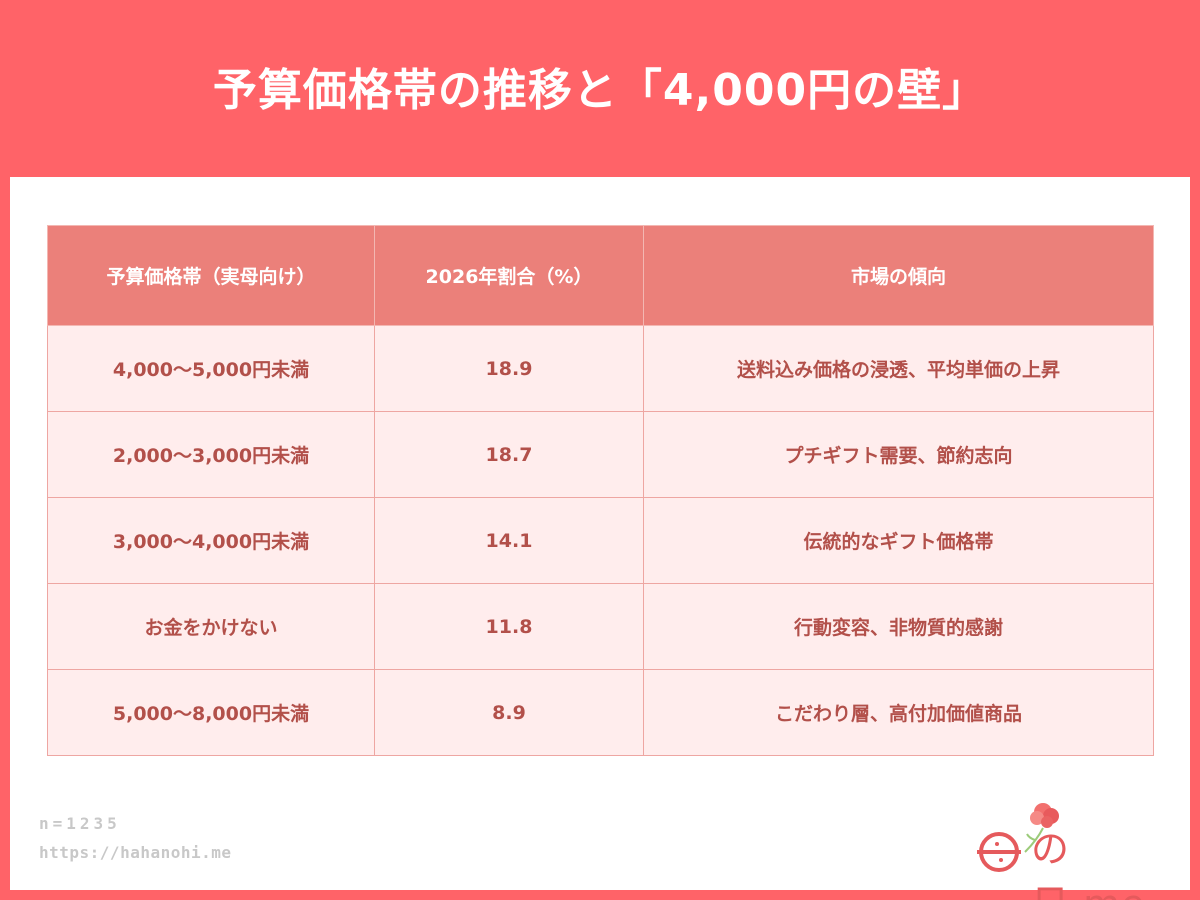 The width and height of the screenshot is (1200, 900). What do you see at coordinates (898, 712) in the screenshot?
I see `cell-trend: こだわり層、高付加価値商品` at bounding box center [898, 712].